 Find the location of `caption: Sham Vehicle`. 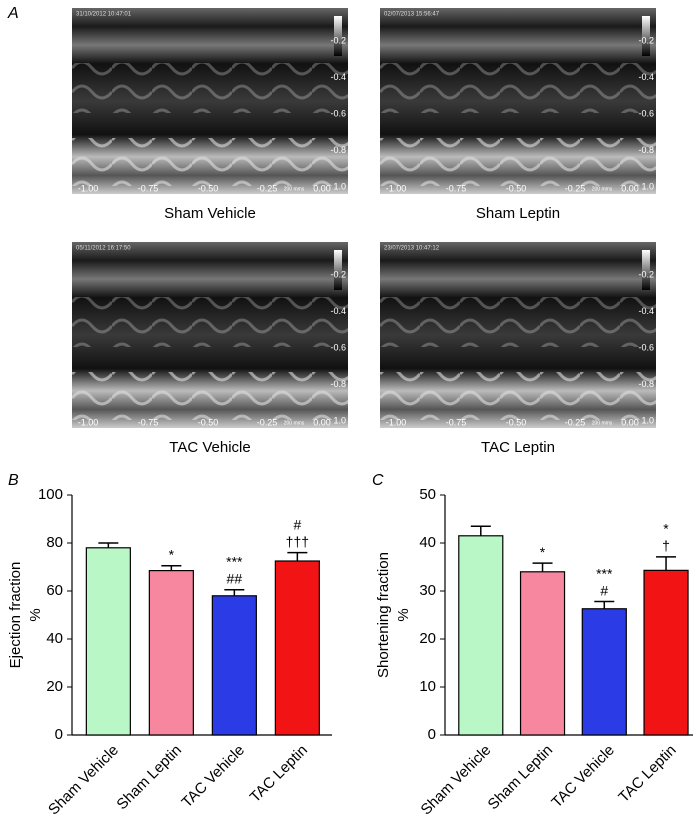

caption: Sham Vehicle is located at coordinates (210, 213).